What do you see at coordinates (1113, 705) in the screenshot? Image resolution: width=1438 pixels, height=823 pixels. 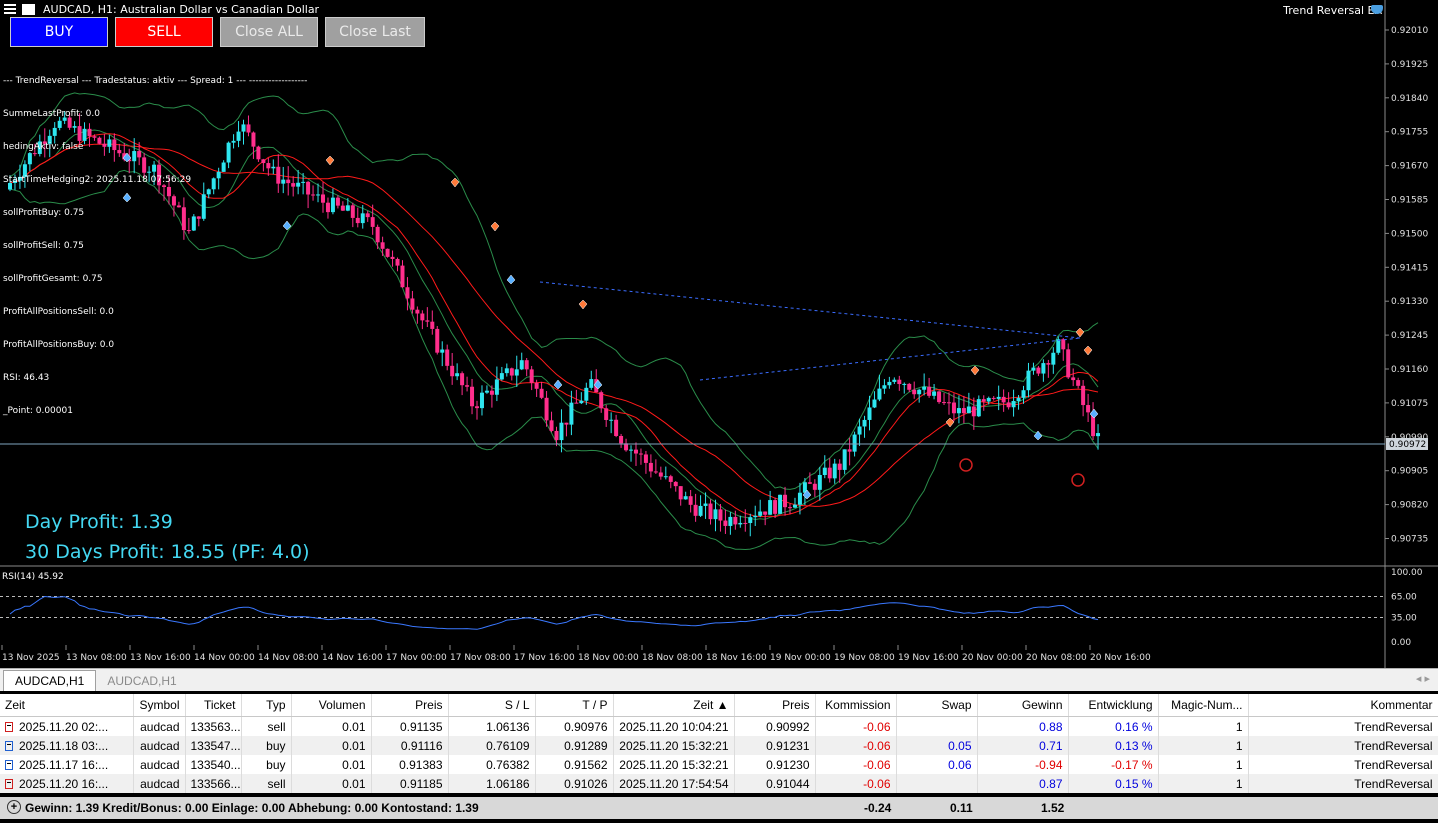 I see `col-entwicklung: Entwicklung` at bounding box center [1113, 705].